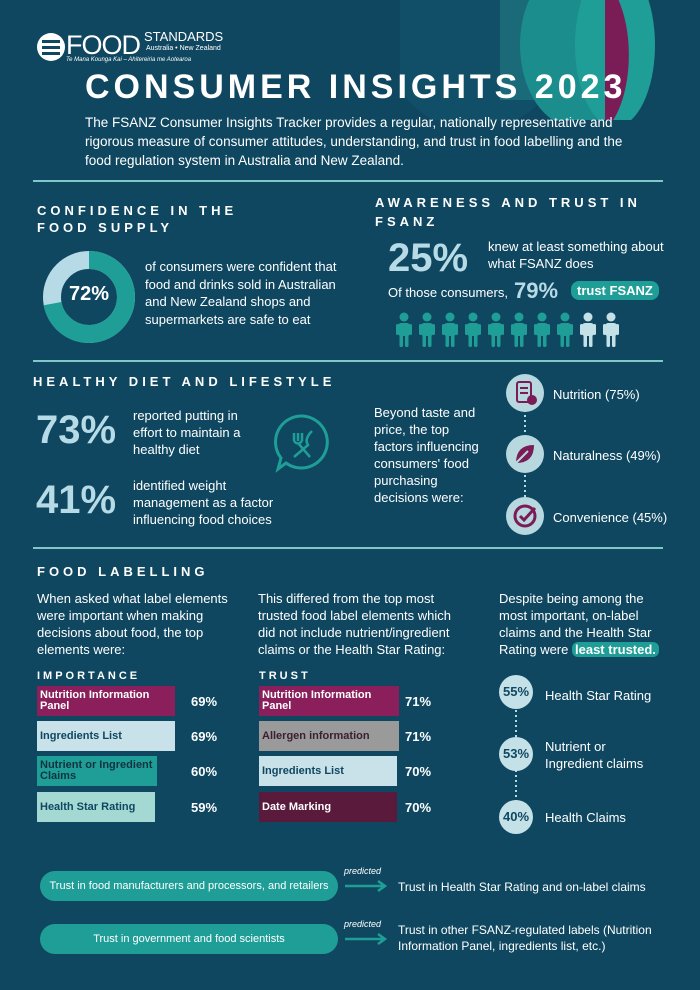  Describe the element at coordinates (96, 807) in the screenshot. I see `bar: Health Star Rating` at that location.